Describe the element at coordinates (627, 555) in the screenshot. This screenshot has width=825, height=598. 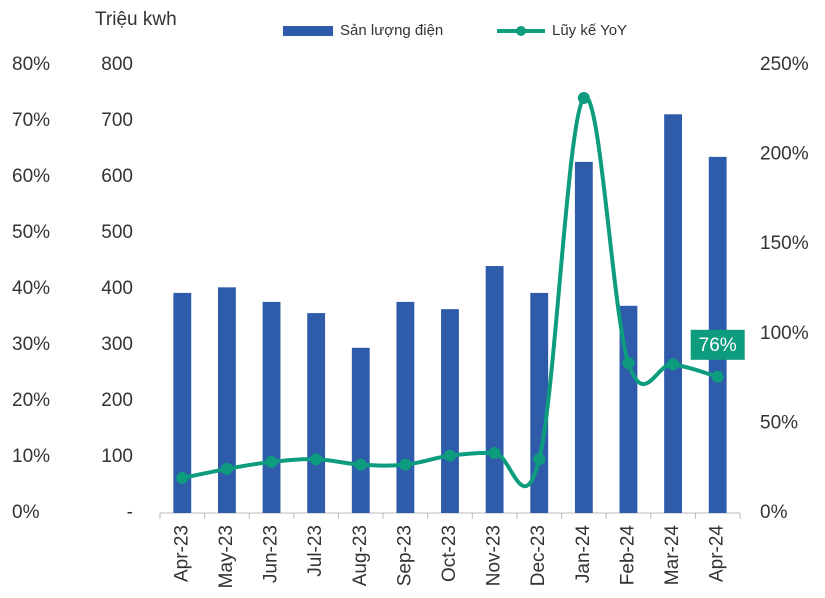
I see `x-tick-label: Feb-24` at that location.